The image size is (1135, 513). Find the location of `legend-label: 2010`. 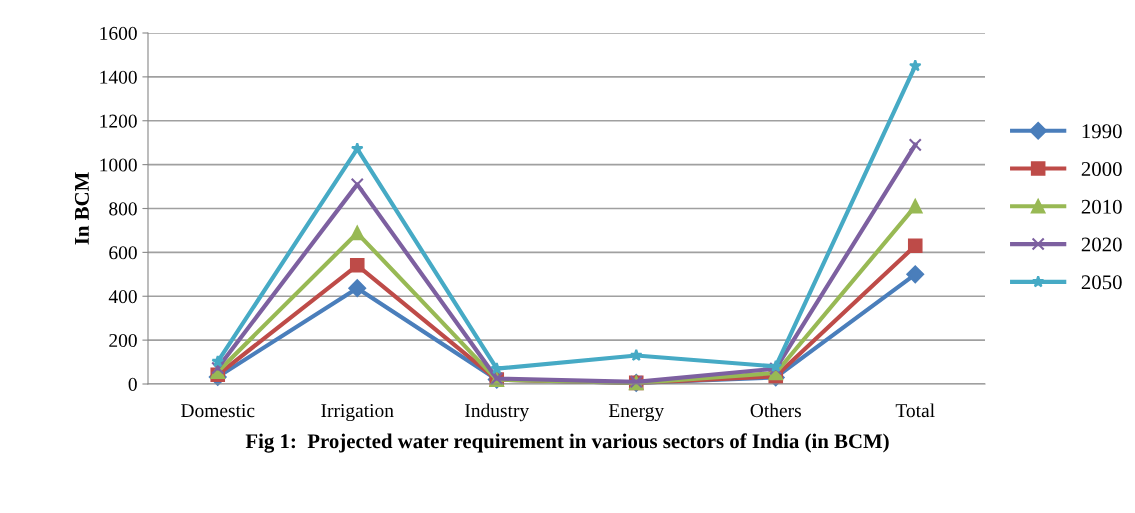

legend-label: 2010 is located at coordinates (1101, 206).